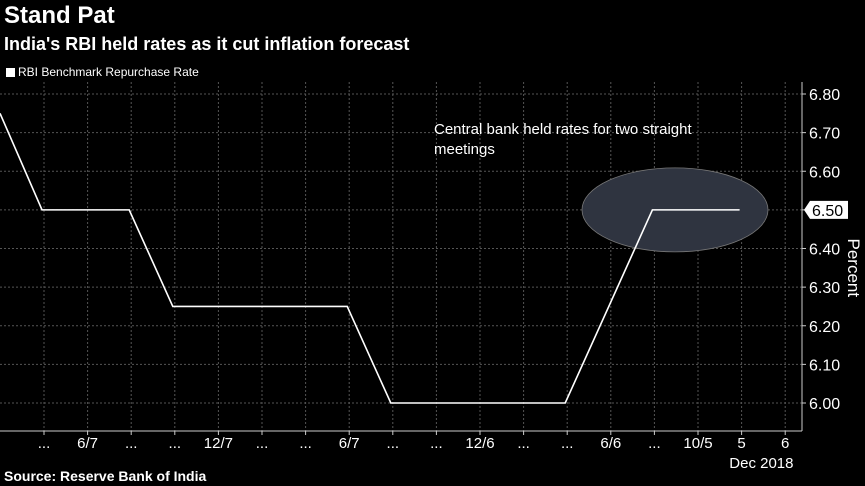 The height and width of the screenshot is (486, 865). Describe the element at coordinates (10, 72) in the screenshot. I see `legend-swatch` at that location.